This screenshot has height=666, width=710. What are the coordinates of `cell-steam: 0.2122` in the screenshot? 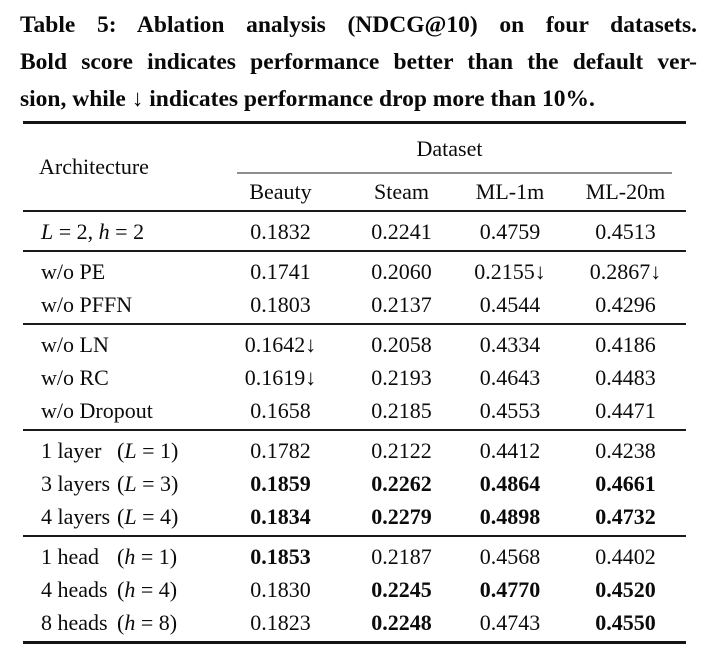 It's located at (401, 450).